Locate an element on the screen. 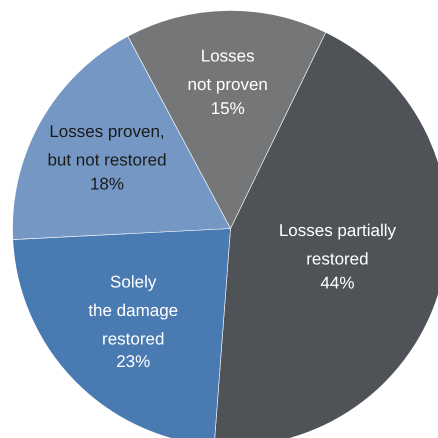 The height and width of the screenshot is (438, 438). data-label: 15% is located at coordinates (227, 108).